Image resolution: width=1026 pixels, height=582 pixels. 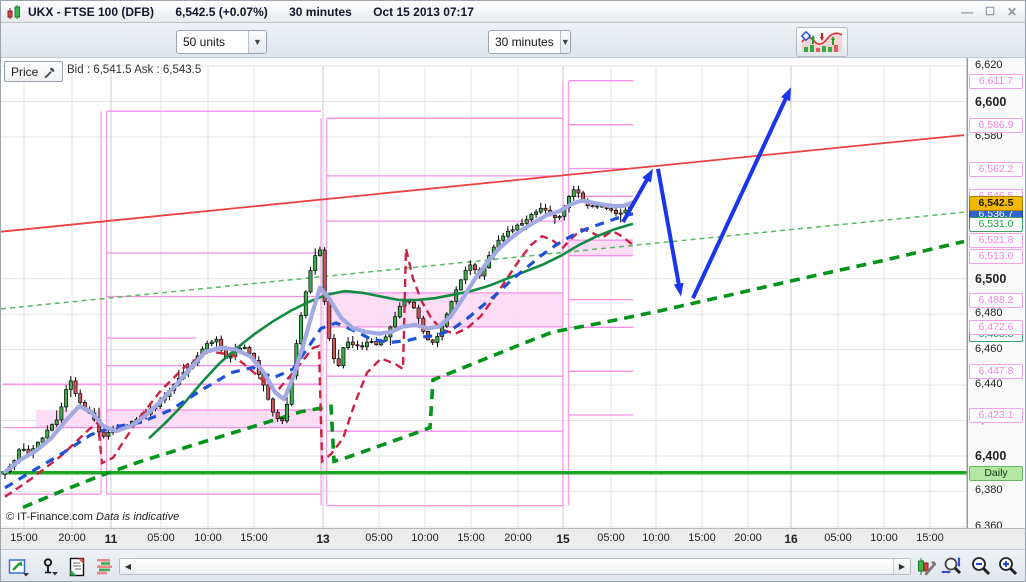 I want to click on zoom-in-icon, so click(x=1008, y=566).